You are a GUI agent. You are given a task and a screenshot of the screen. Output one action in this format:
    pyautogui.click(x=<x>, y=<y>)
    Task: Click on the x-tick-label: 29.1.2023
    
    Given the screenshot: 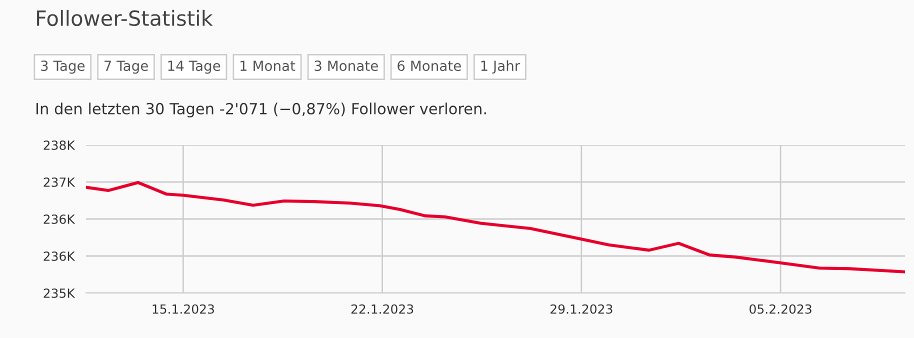 What is the action you would take?
    pyautogui.click(x=581, y=309)
    